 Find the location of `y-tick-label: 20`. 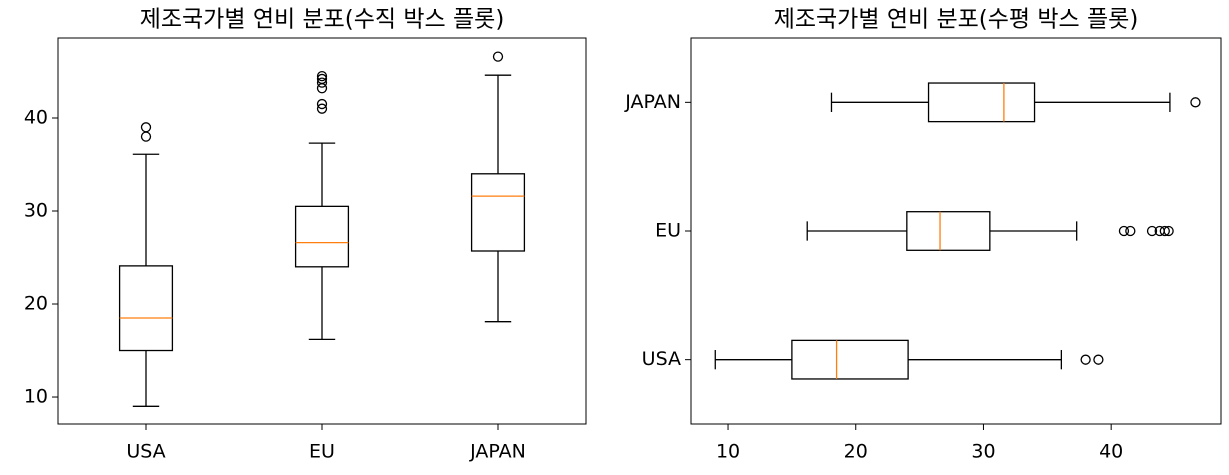

y-tick-label: 20 is located at coordinates (36, 304).